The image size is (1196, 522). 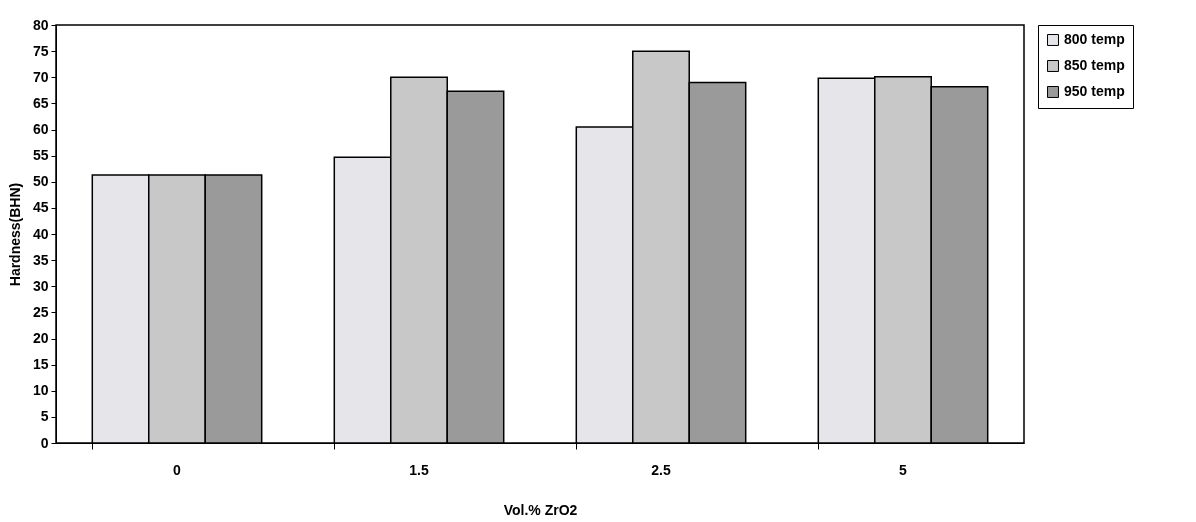 What do you see at coordinates (40, 129) in the screenshot?
I see `y-tick-label: 60` at bounding box center [40, 129].